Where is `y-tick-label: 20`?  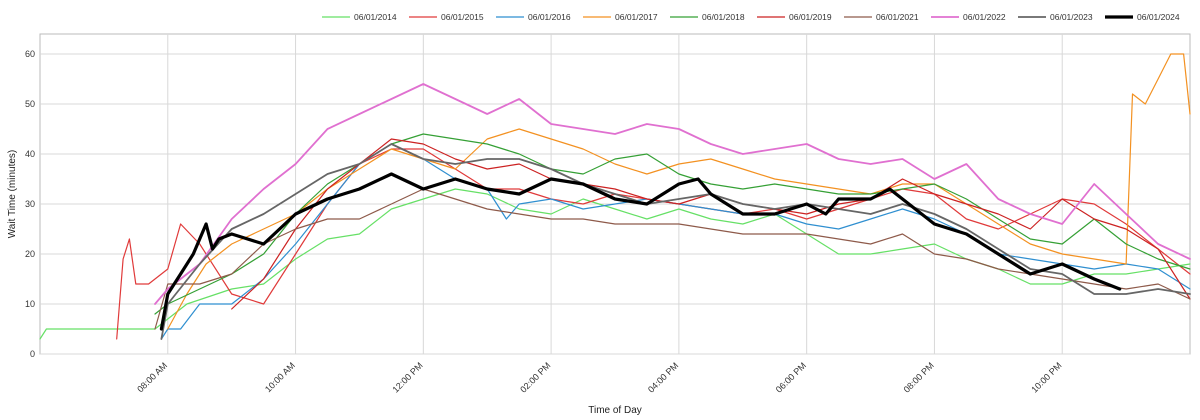
y-tick-label: 20 is located at coordinates (30, 254).